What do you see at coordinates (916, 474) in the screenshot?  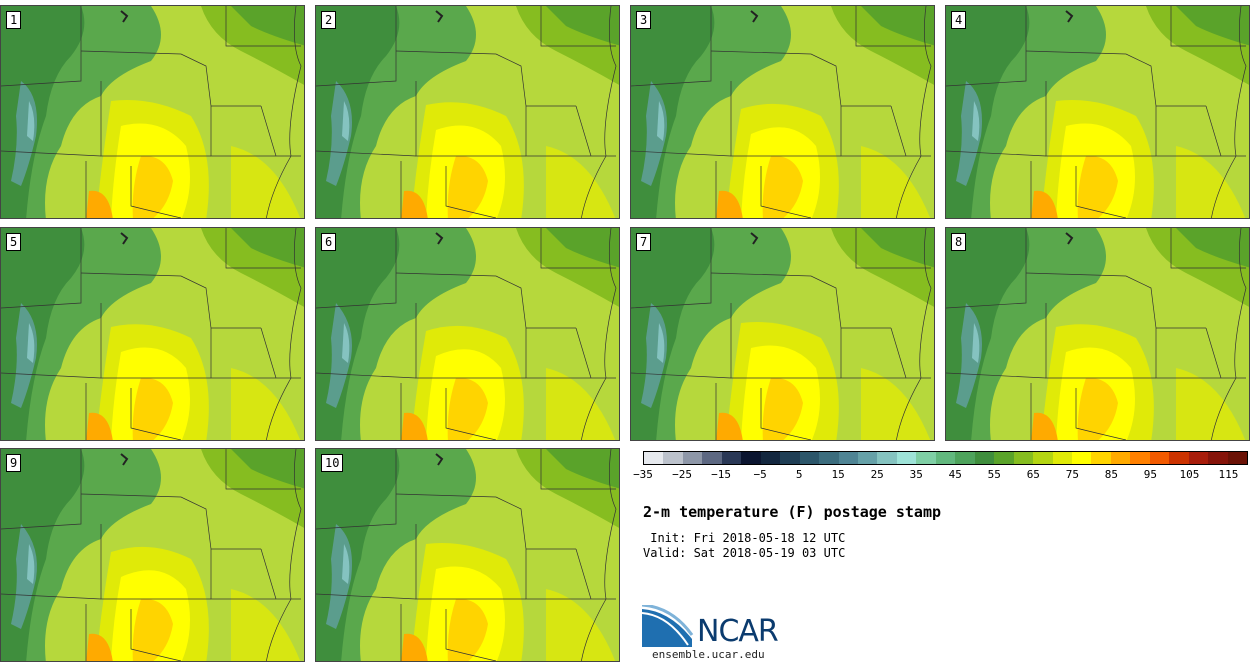 I see `colorbar-tick-label: 35` at bounding box center [916, 474].